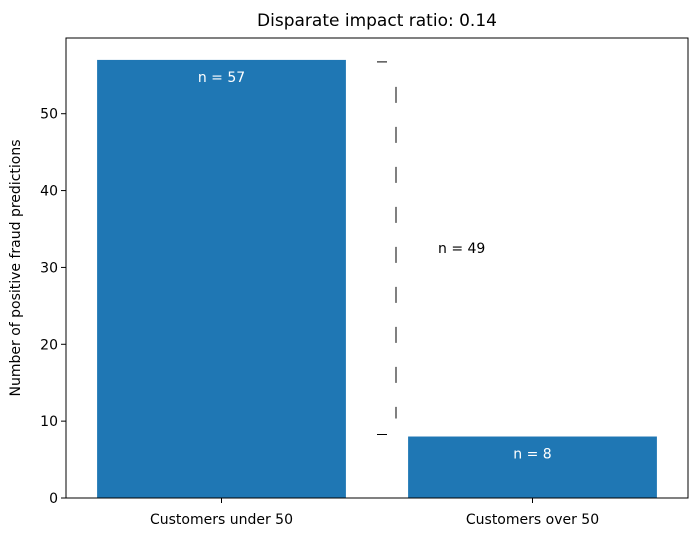 The width and height of the screenshot is (699, 543). What do you see at coordinates (53, 499) in the screenshot?
I see `y-tick-label-0: 0` at bounding box center [53, 499].